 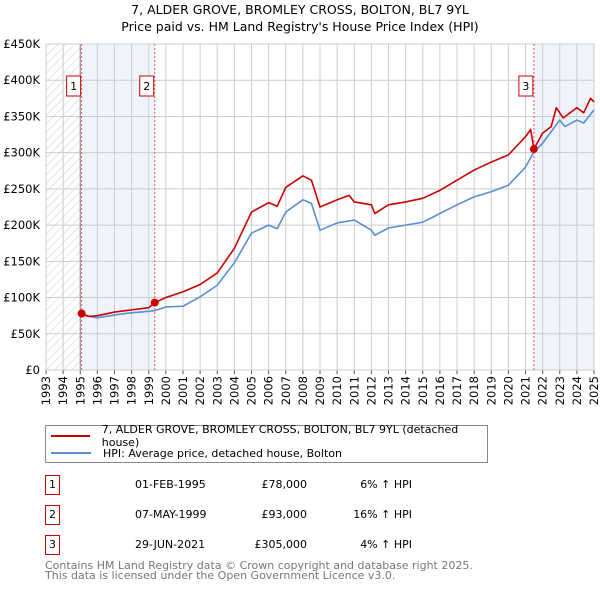 I want to click on x-tick-label: 1997, so click(x=115, y=390).